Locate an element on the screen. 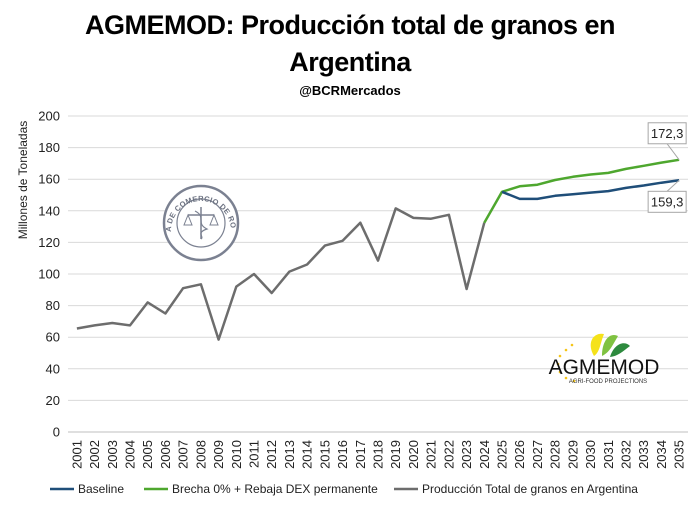 The image size is (700, 507). x-tick-label: 2018 is located at coordinates (378, 454).